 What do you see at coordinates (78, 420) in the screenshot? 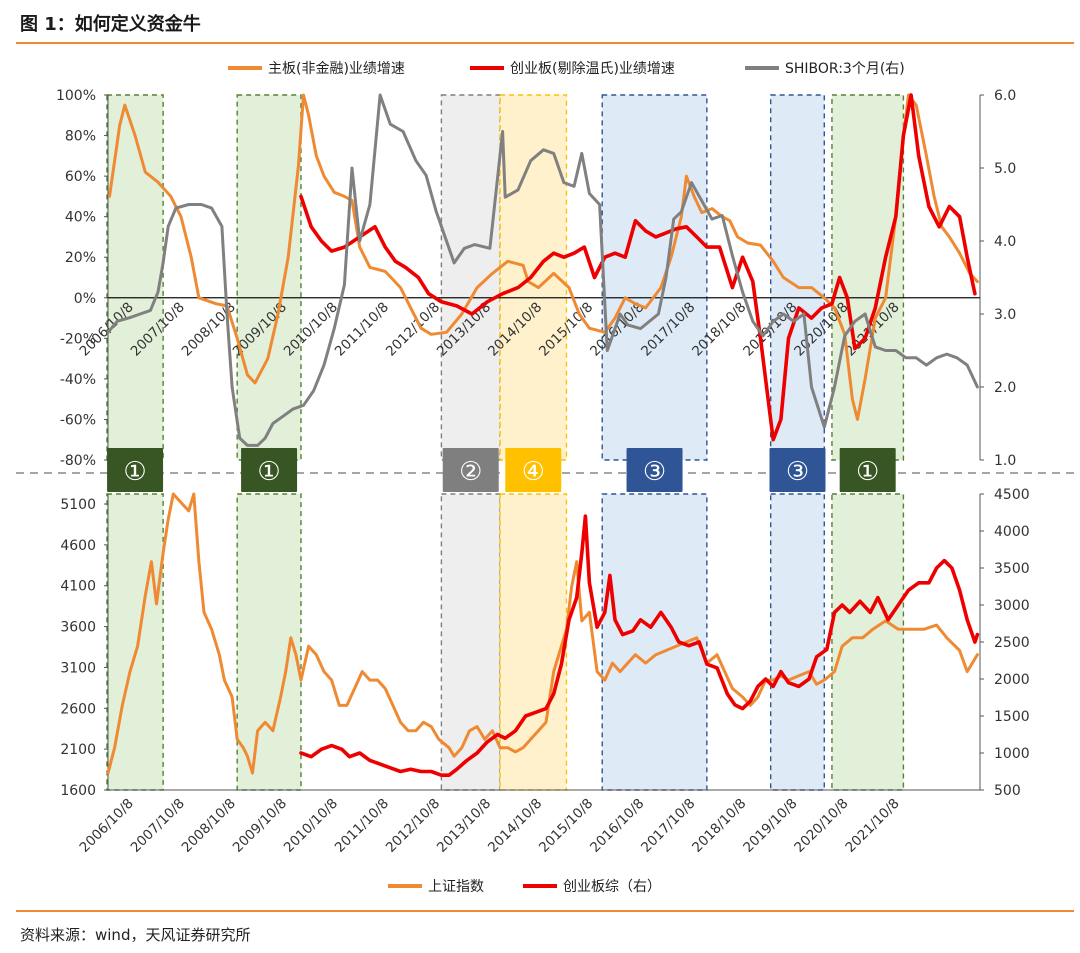
I see `top-left-tick-8: -60%` at bounding box center [78, 420].